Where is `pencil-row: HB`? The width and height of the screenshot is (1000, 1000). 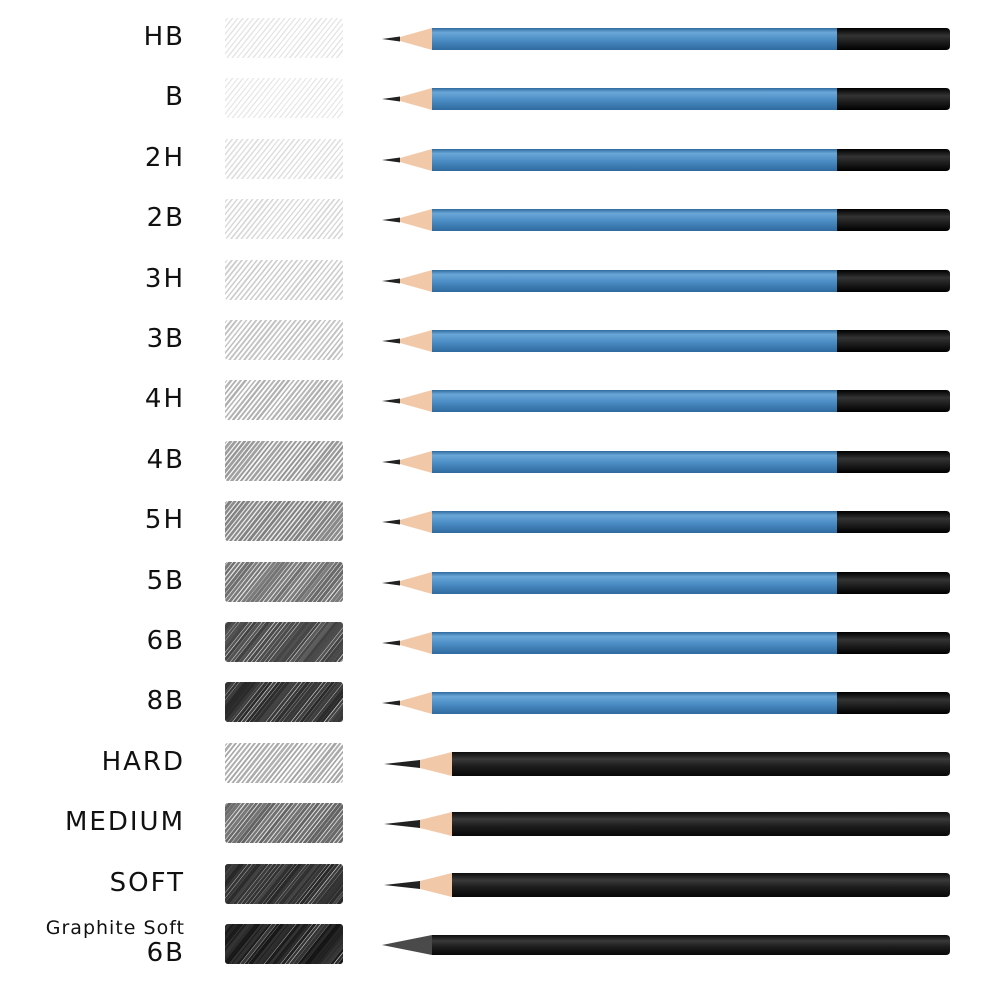 pencil-row: HB is located at coordinates (500, 40).